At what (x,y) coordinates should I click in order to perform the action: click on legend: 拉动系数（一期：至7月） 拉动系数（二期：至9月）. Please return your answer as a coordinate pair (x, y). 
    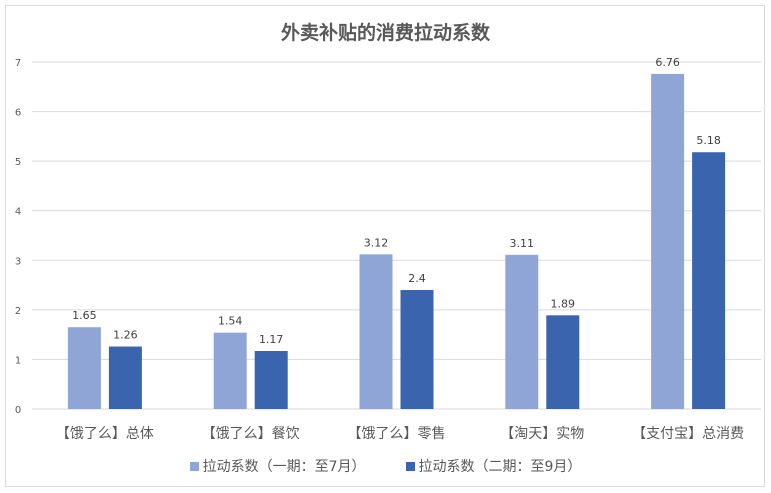
    Looking at the image, I should click on (385, 466).